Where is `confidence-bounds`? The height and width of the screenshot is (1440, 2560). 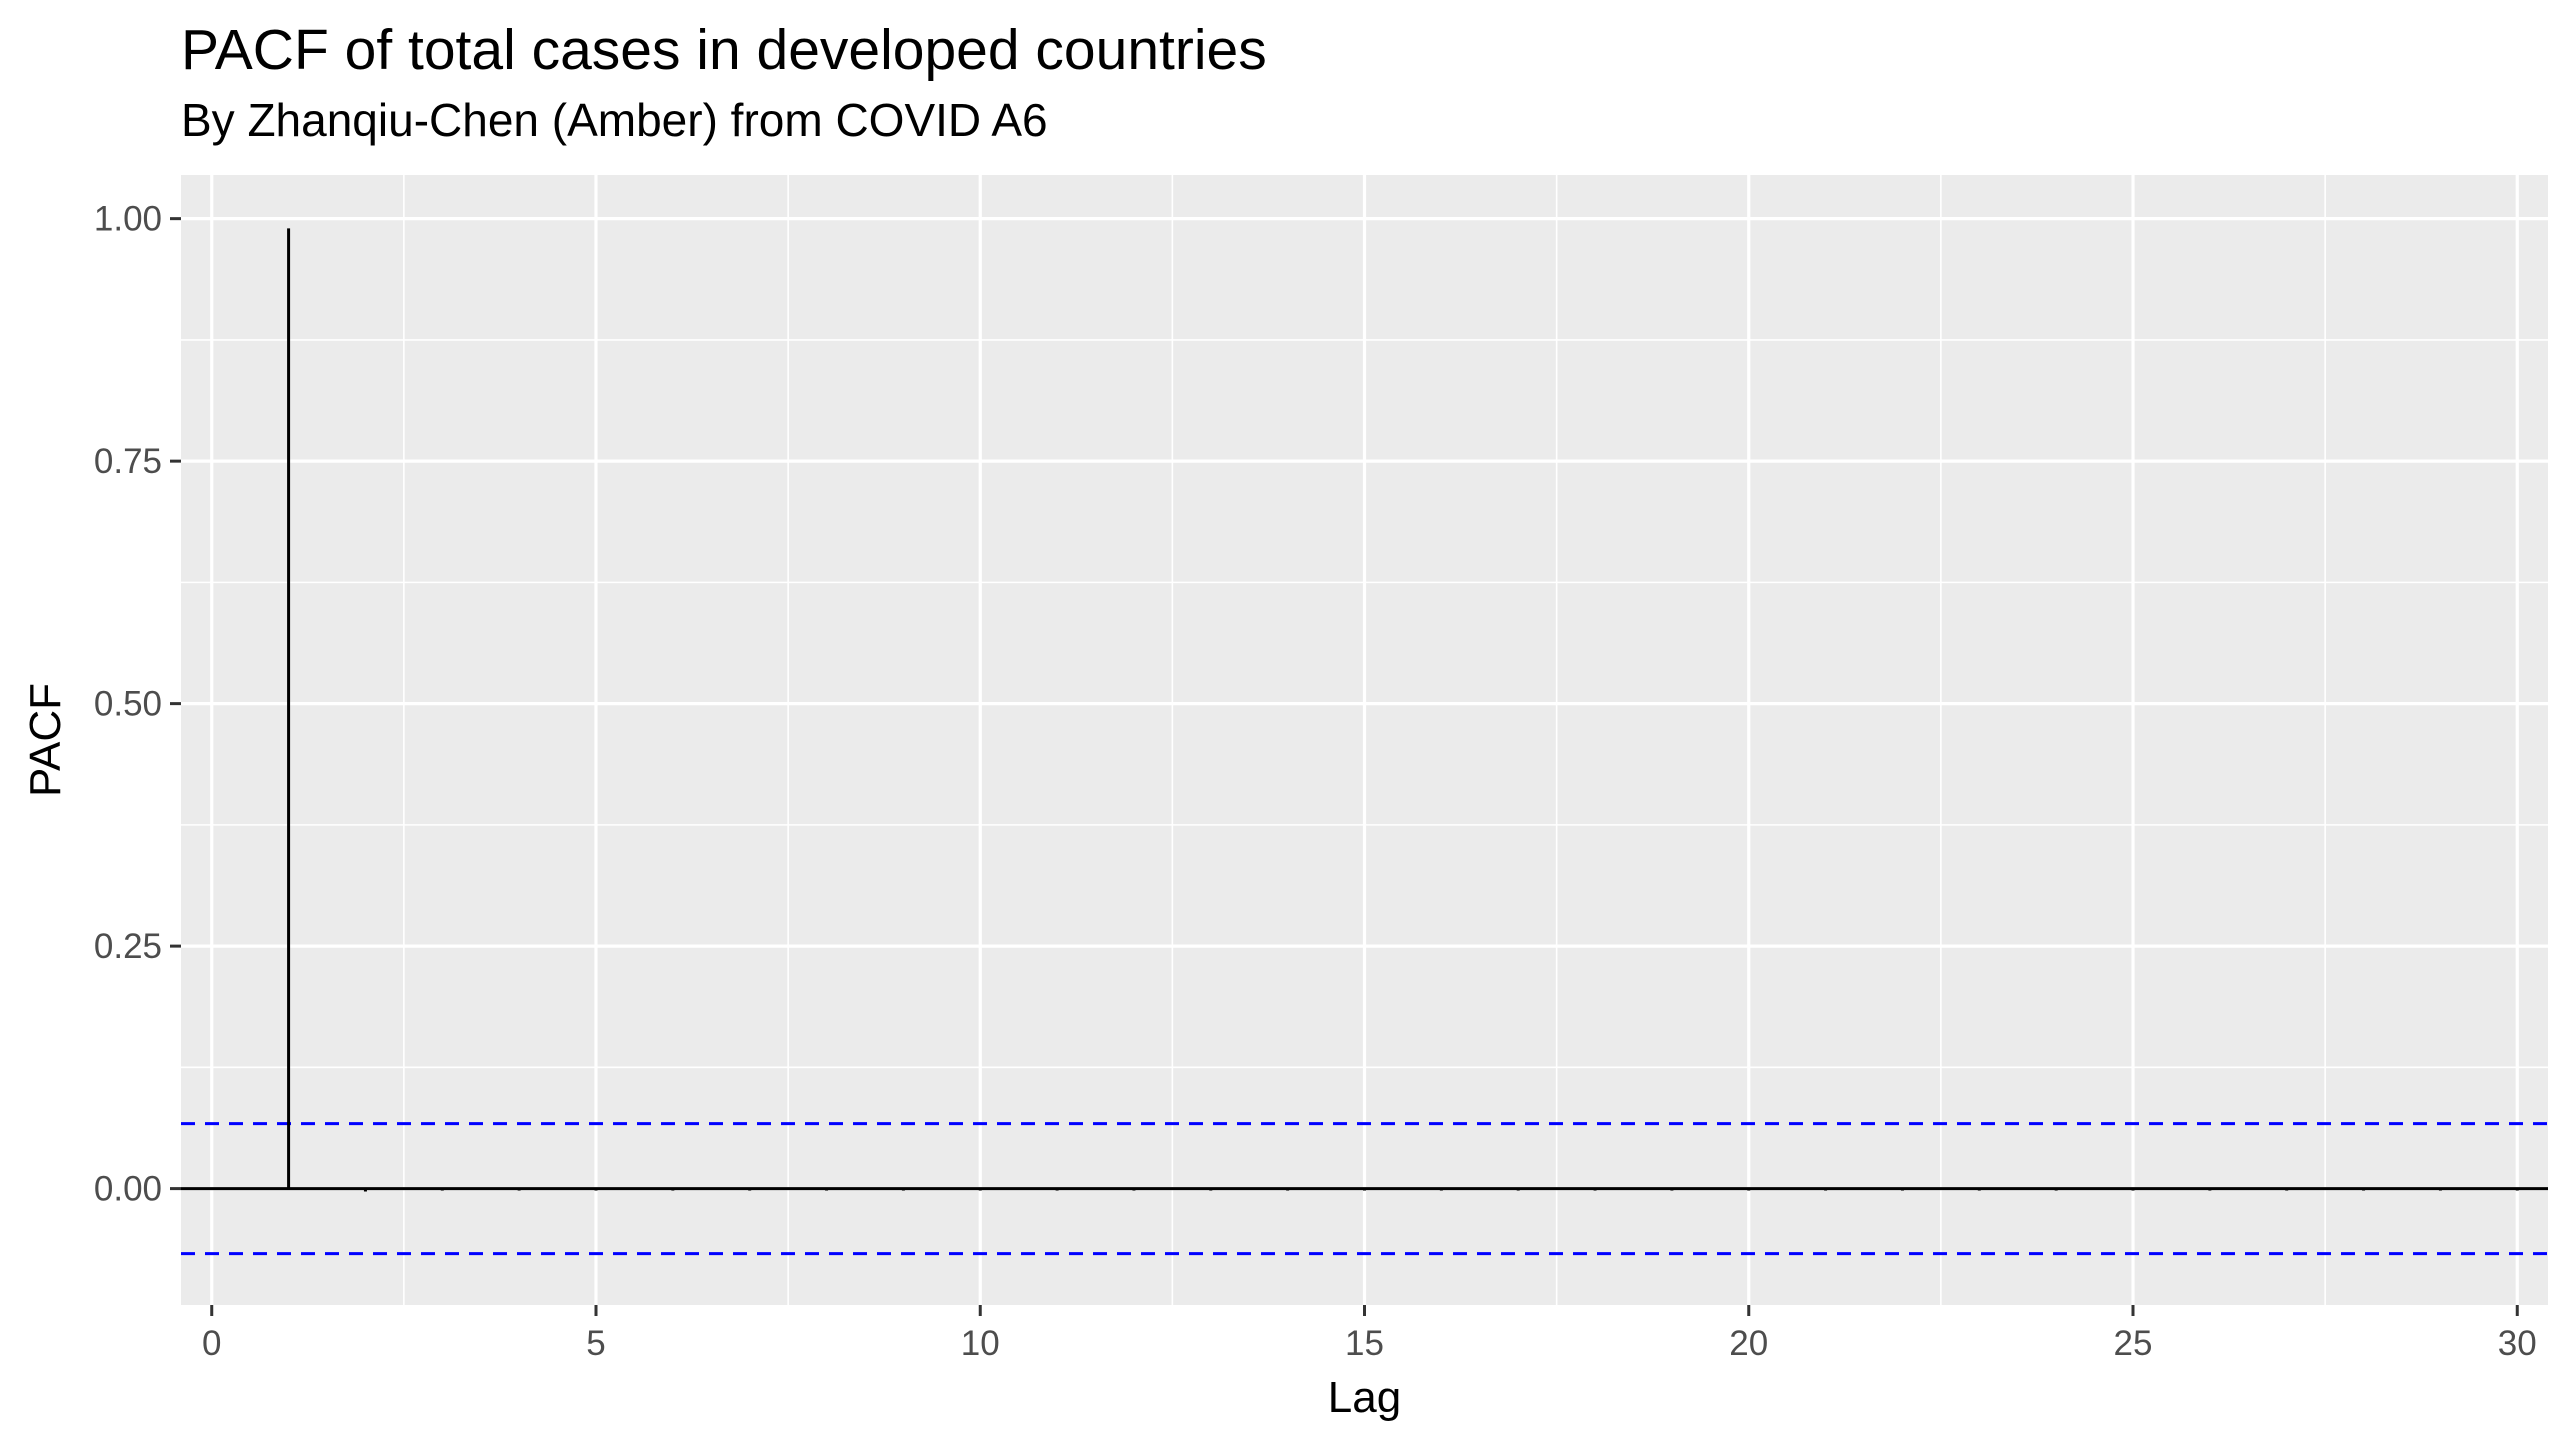
confidence-bounds is located at coordinates (1364, 1189).